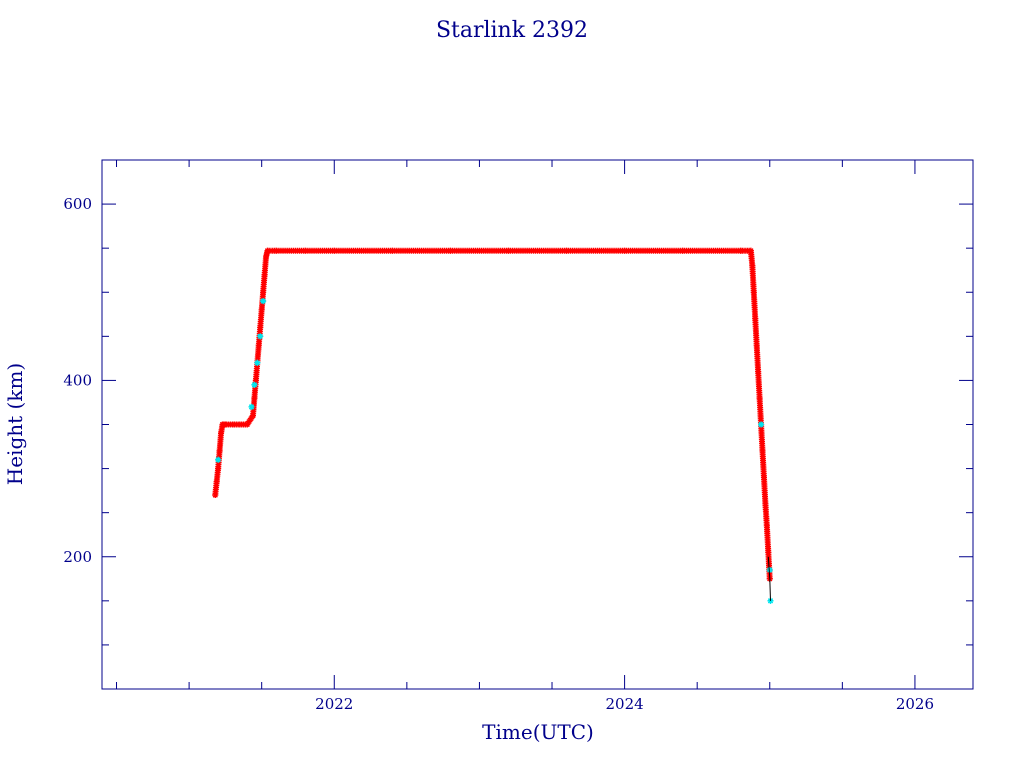 This screenshot has width=1024, height=768. What do you see at coordinates (334, 704) in the screenshot?
I see `x-tick-label: 2022` at bounding box center [334, 704].